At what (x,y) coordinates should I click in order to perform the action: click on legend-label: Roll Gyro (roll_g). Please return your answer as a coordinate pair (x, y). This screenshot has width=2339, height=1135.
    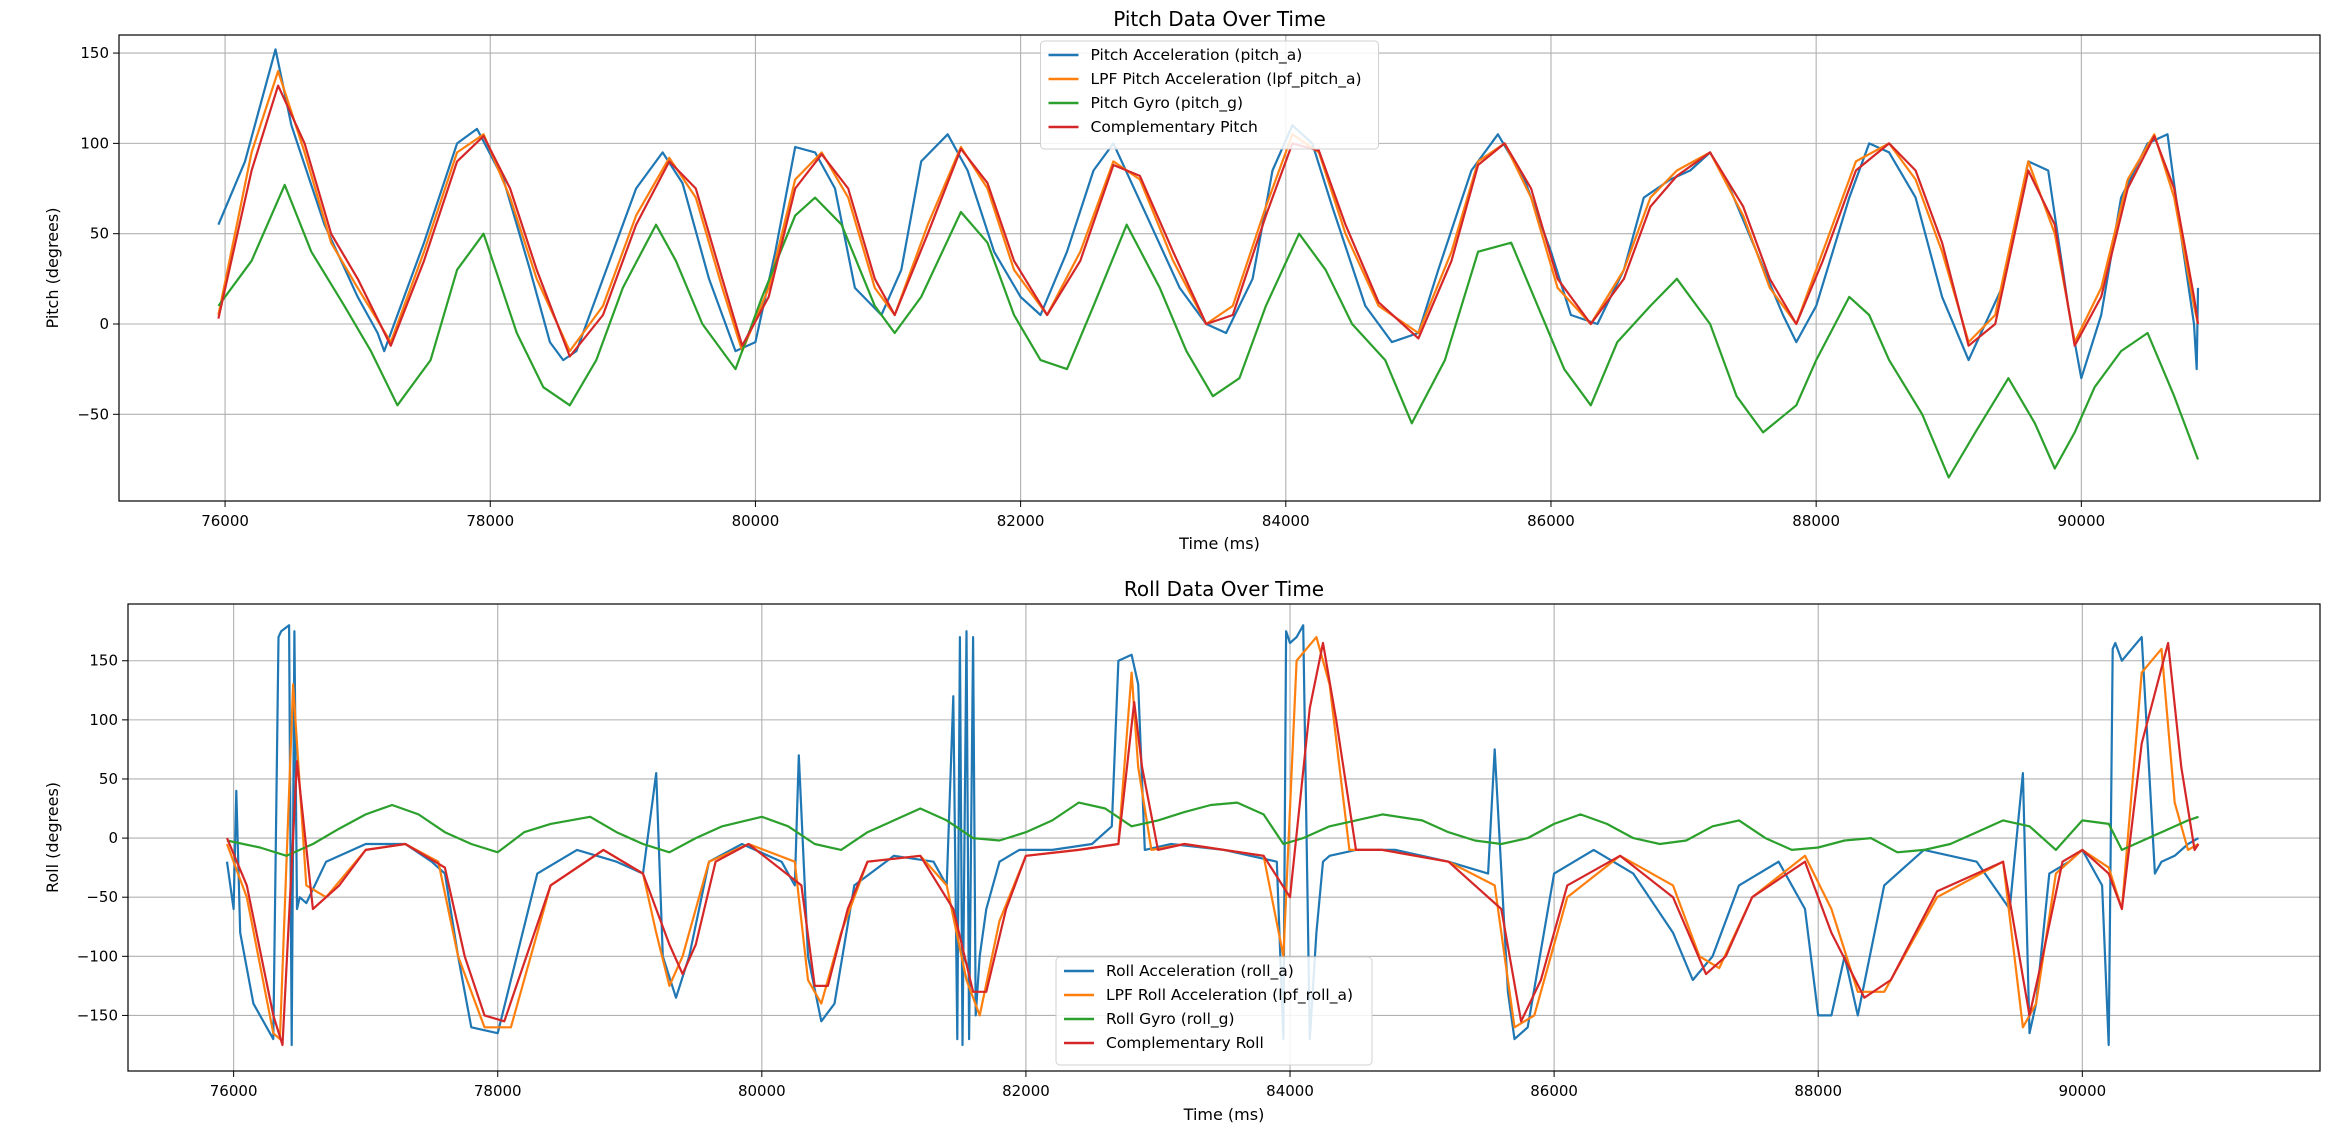
    Looking at the image, I should click on (1170, 1019).